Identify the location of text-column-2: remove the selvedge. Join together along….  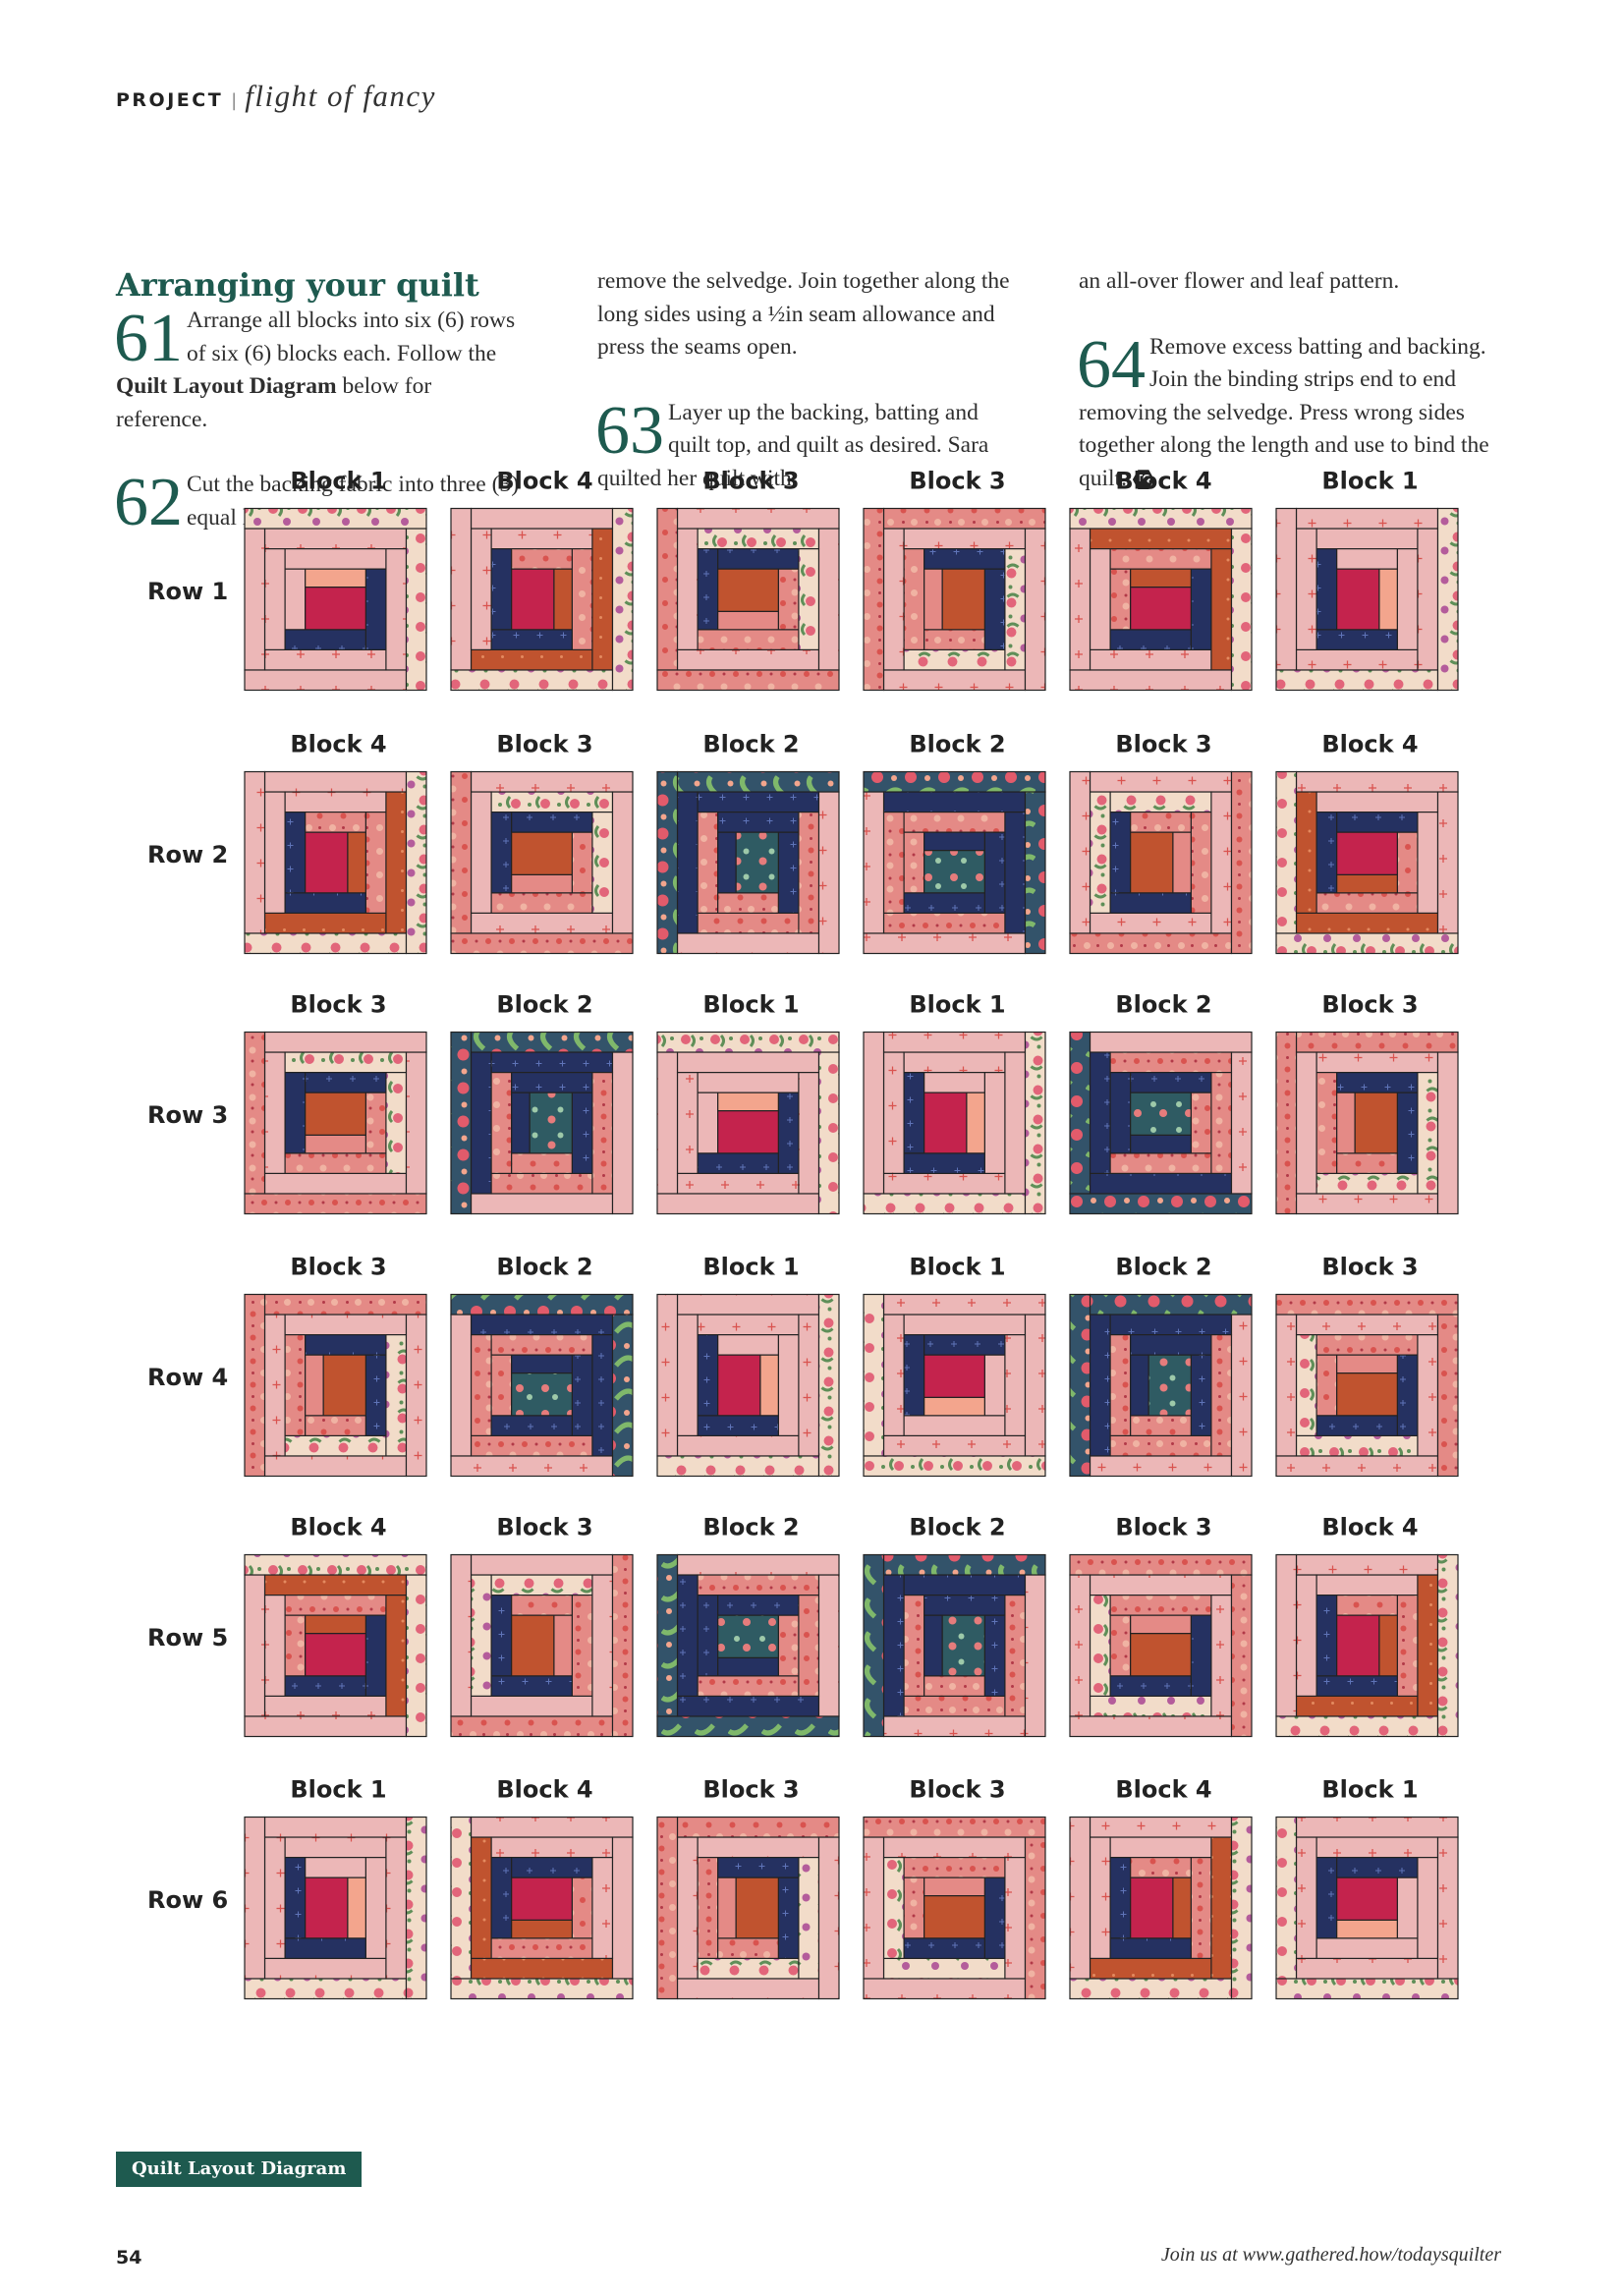
(802, 396).